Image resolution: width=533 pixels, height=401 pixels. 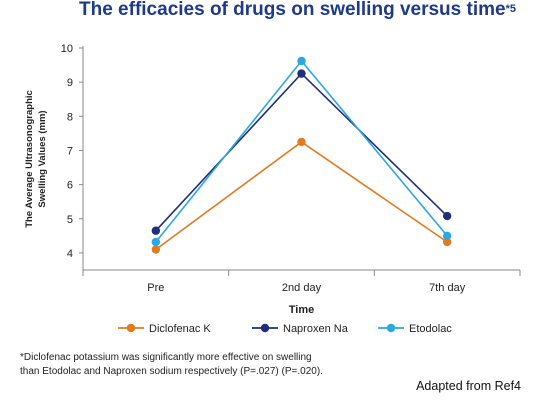 I want to click on y-tick-label: 10, so click(x=67, y=49).